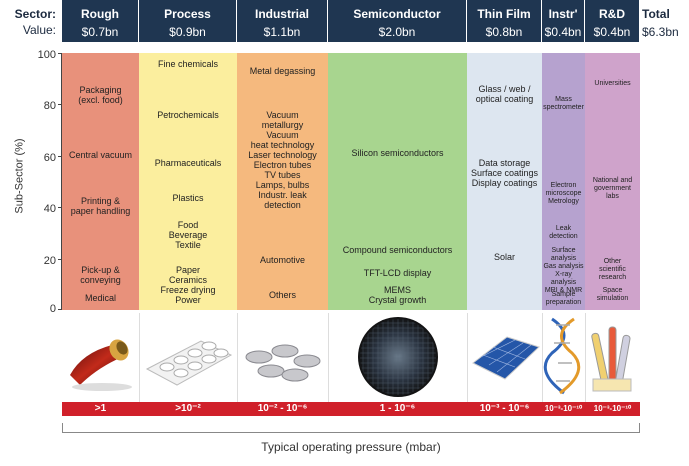 The width and height of the screenshot is (689, 466). I want to click on sector-header-semiconductor: Semiconductor $2.0bn, so click(397, 21).